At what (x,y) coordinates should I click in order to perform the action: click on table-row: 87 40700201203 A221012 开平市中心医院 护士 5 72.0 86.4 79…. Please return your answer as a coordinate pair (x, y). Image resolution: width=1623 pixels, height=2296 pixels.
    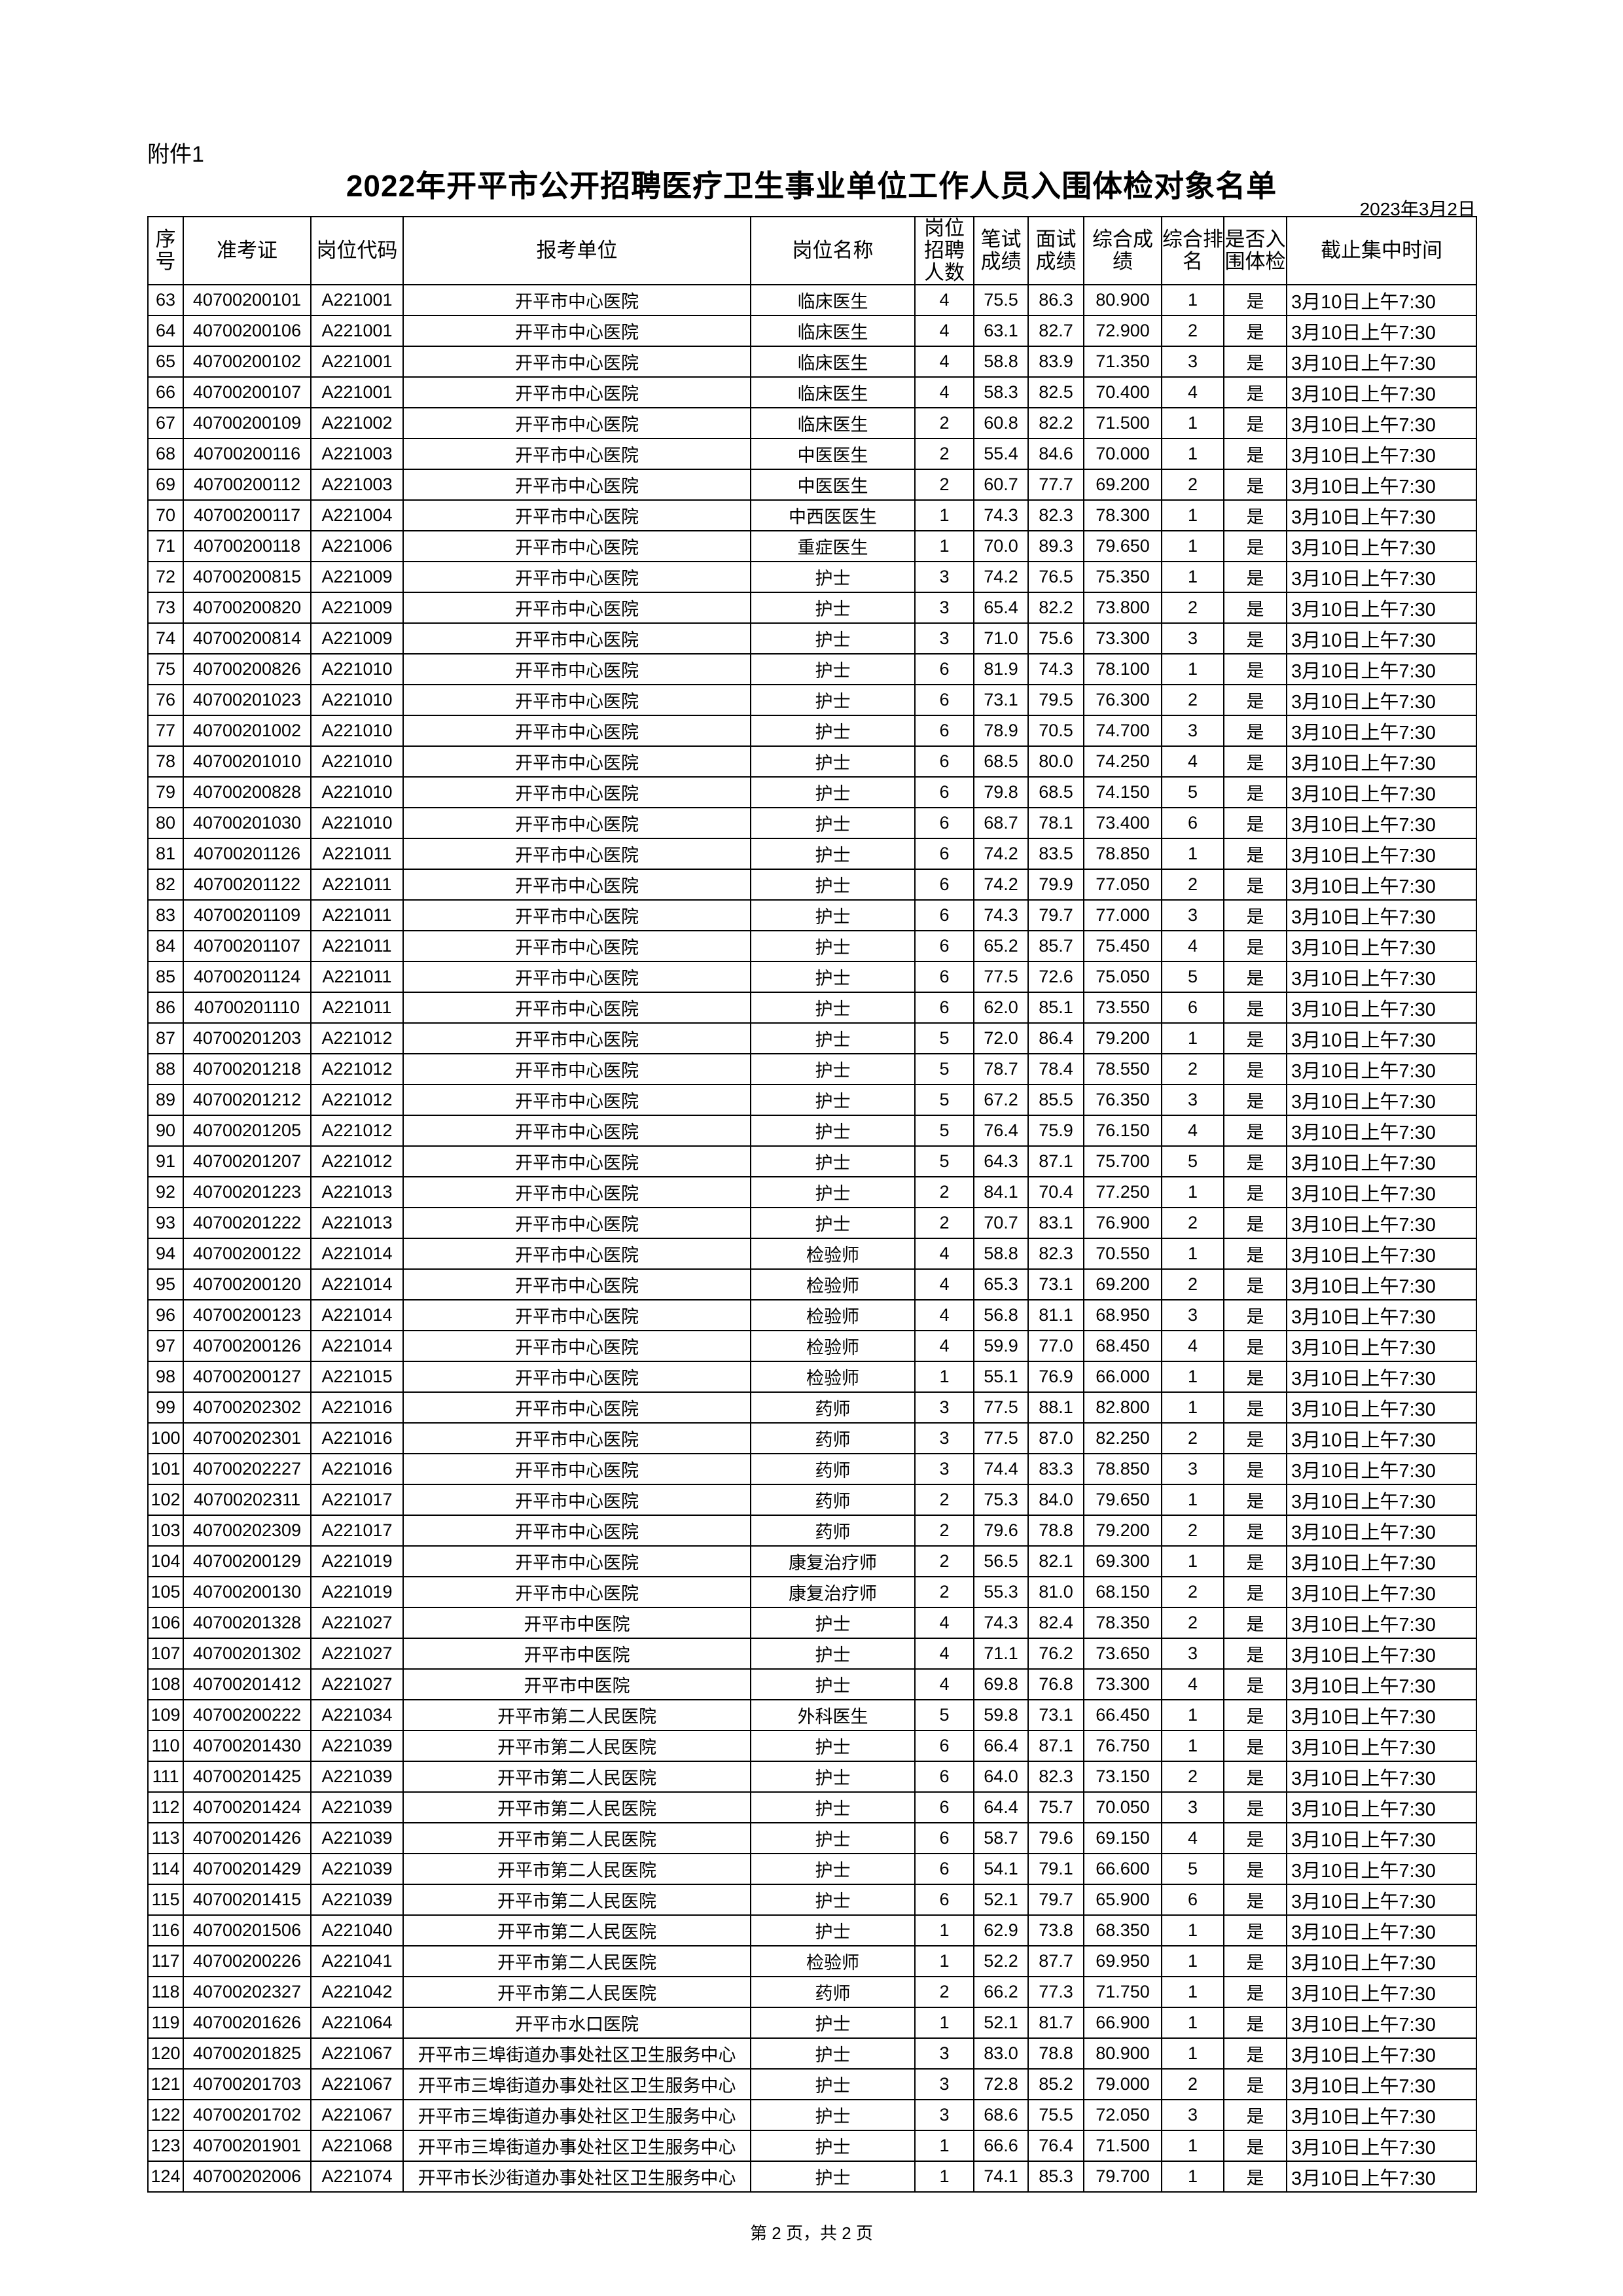
    Looking at the image, I should click on (812, 1038).